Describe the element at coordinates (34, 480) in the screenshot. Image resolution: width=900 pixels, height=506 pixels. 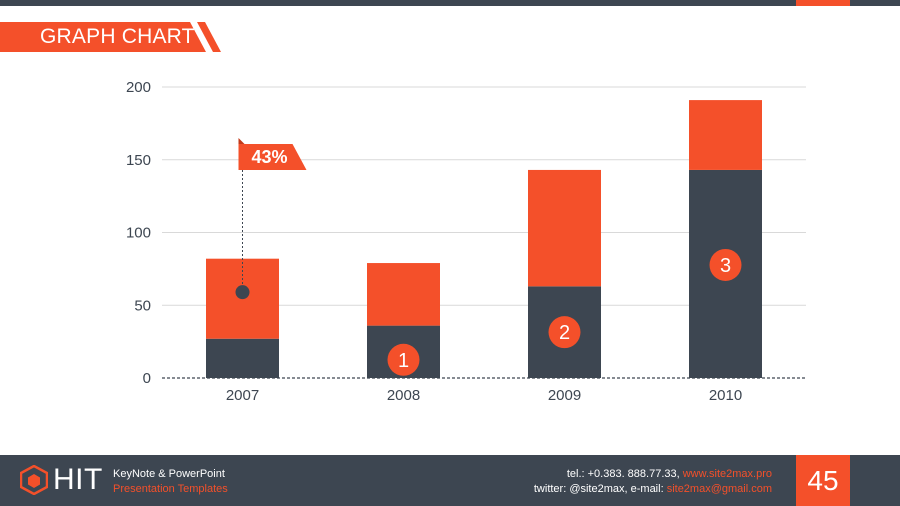
I see `cube-logo-icon` at that location.